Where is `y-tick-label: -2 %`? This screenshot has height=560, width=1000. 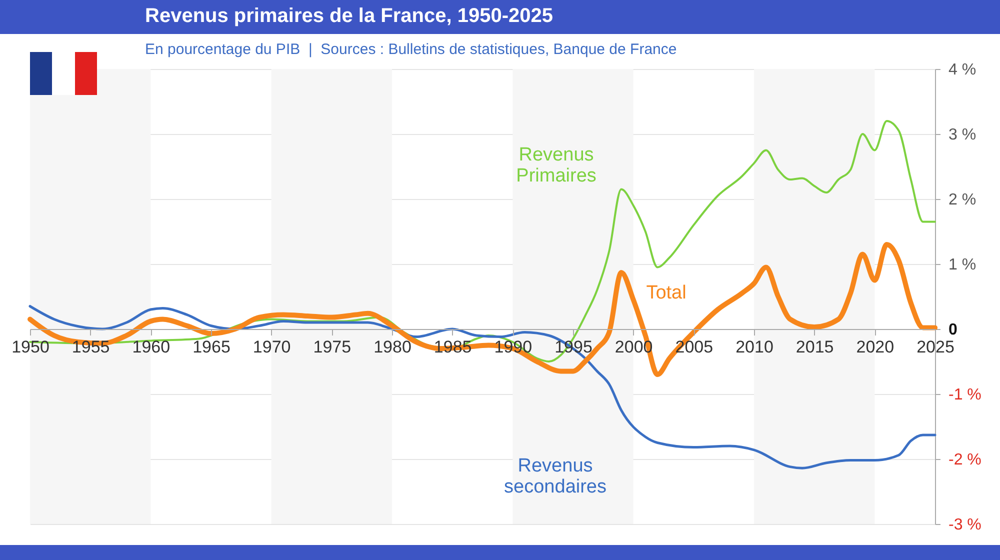
y-tick-label: -2 % is located at coordinates (965, 460).